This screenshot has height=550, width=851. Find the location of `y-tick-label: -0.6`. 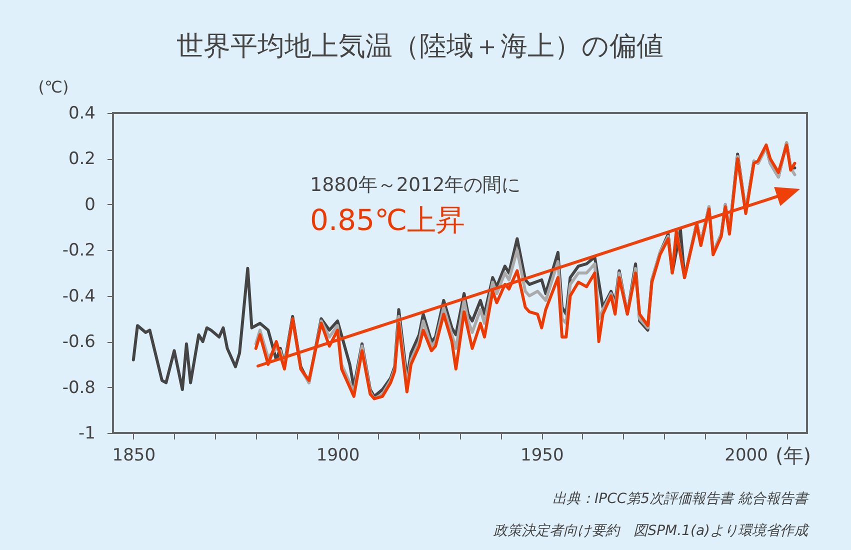

y-tick-label: -0.6 is located at coordinates (79, 342).